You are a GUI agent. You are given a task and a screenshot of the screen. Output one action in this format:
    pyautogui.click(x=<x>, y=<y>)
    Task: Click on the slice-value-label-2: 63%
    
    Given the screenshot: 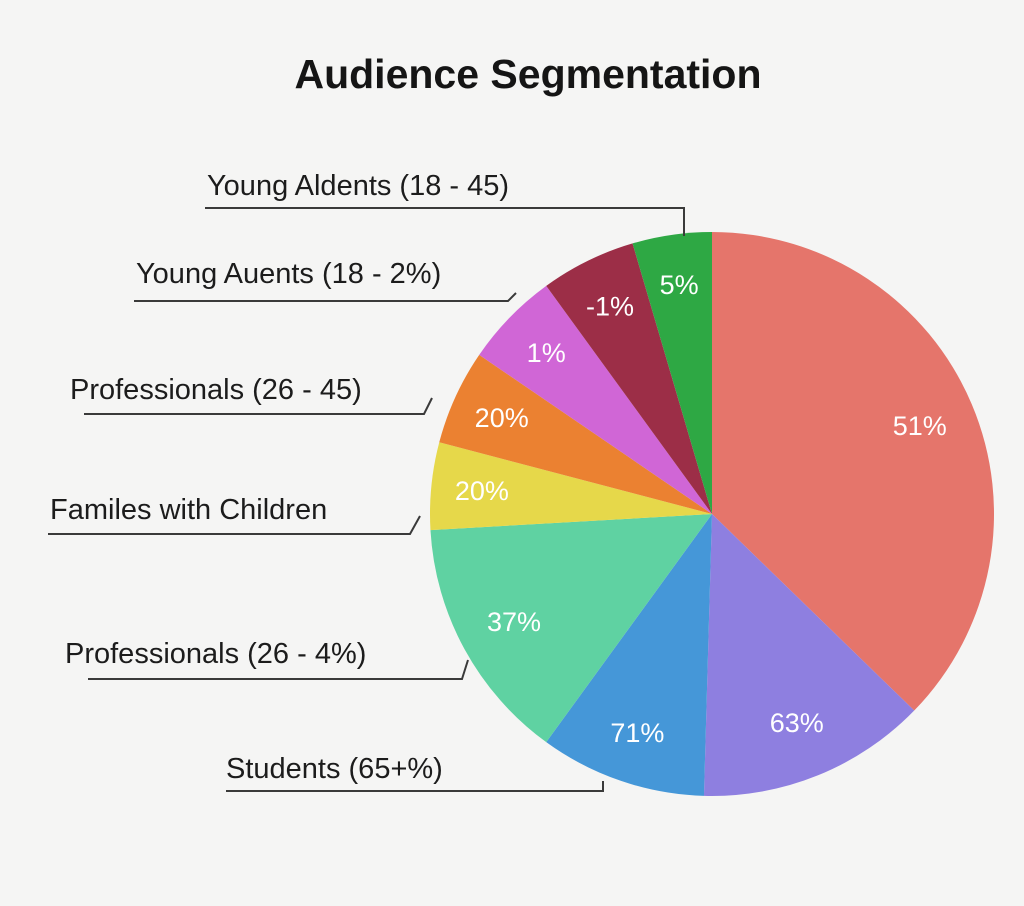 What is the action you would take?
    pyautogui.click(x=797, y=723)
    